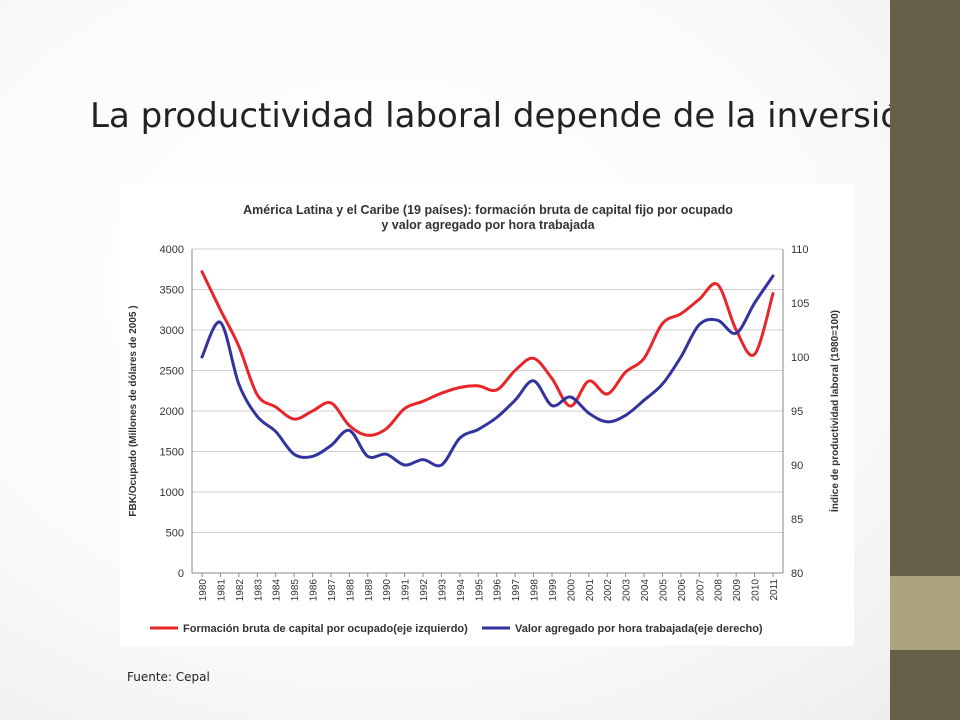  Describe the element at coordinates (645, 590) in the screenshot. I see `x-tick-label: 2004` at that location.